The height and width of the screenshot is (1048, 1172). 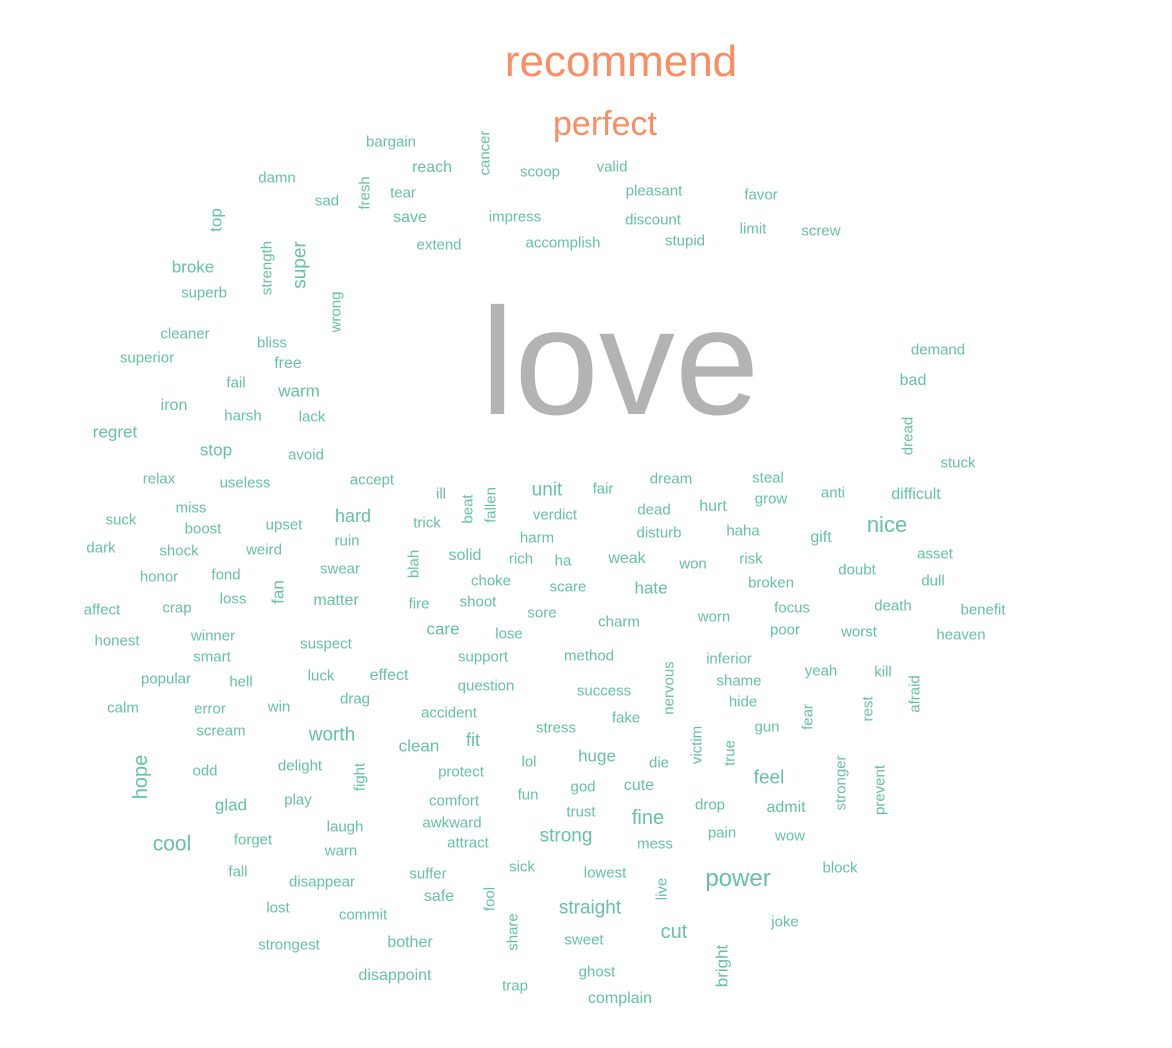 I want to click on word-superb: superb, so click(x=204, y=293).